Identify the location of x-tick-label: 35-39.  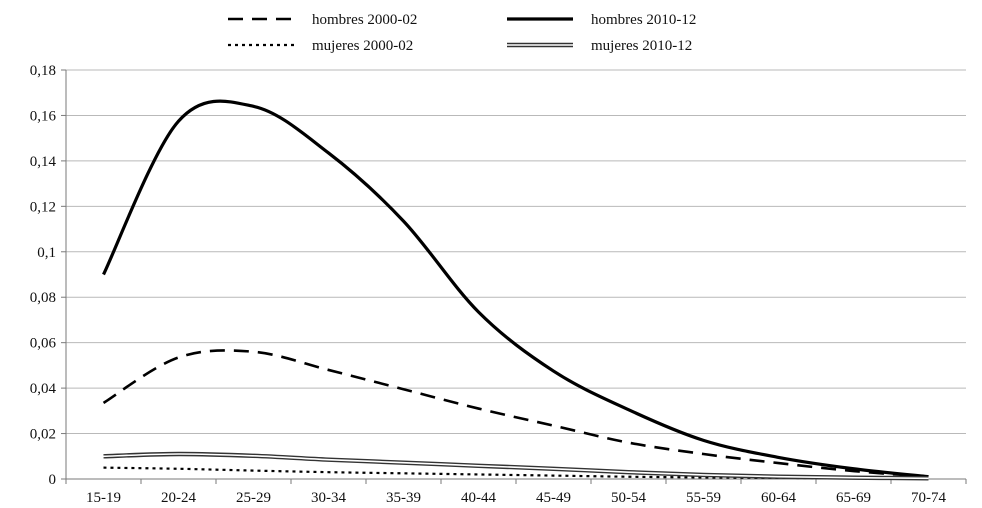
(403, 498).